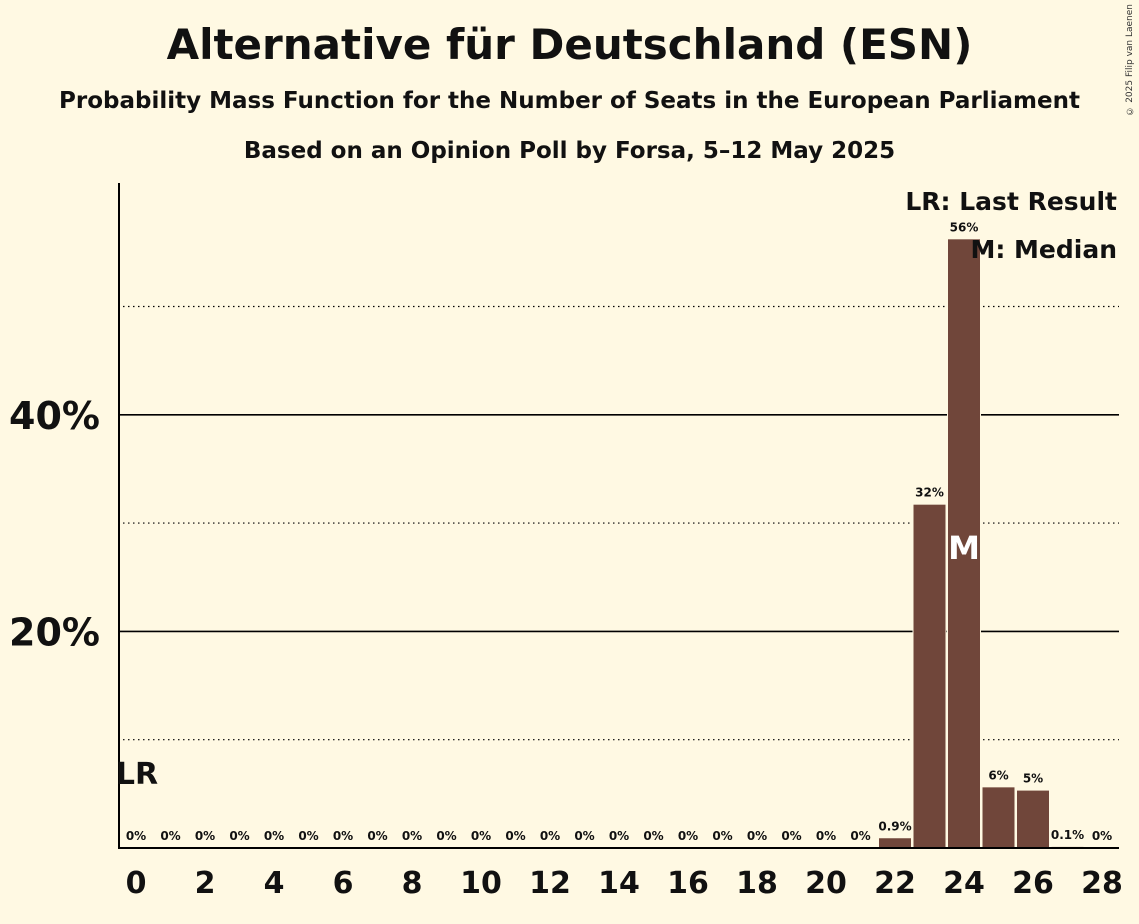 This screenshot has width=1139, height=924. What do you see at coordinates (343, 883) in the screenshot?
I see `x-tick-label: 6` at bounding box center [343, 883].